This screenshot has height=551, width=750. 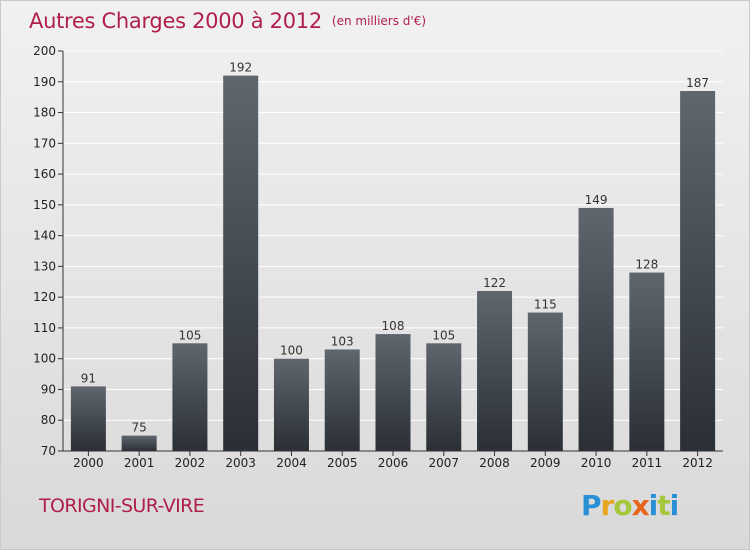 I want to click on value-label-2005: 103, so click(x=342, y=341).